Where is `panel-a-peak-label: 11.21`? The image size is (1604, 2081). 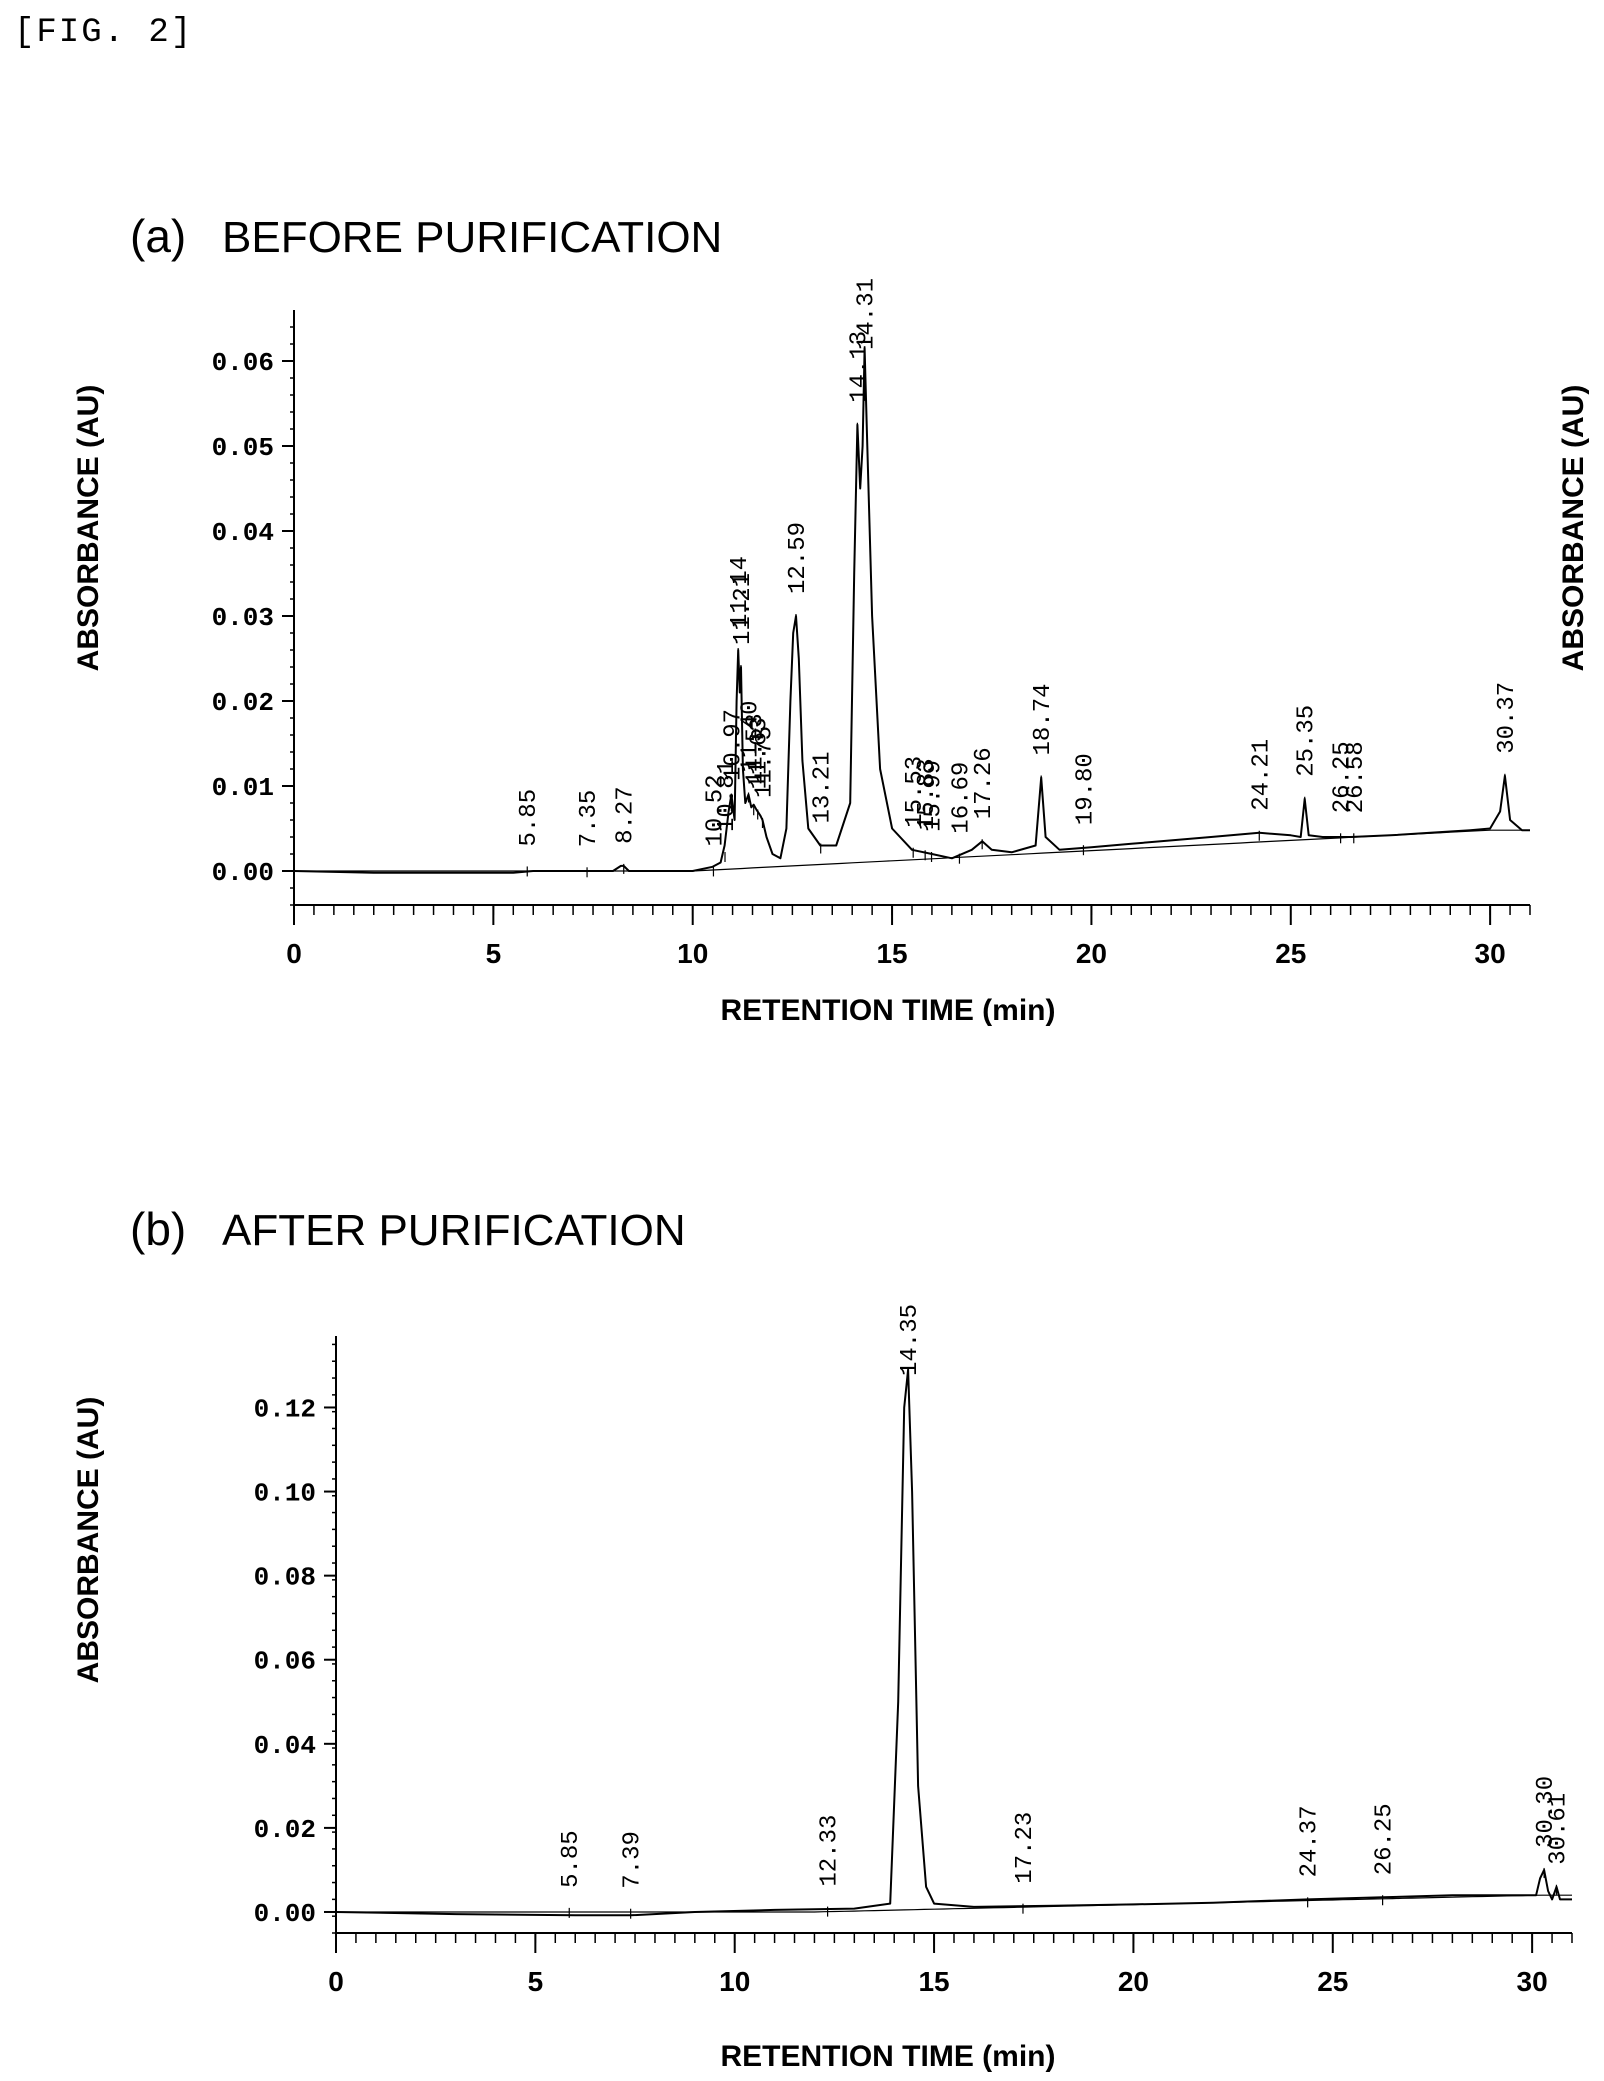
panel-a-peak-label: 11.21 is located at coordinates (743, 609).